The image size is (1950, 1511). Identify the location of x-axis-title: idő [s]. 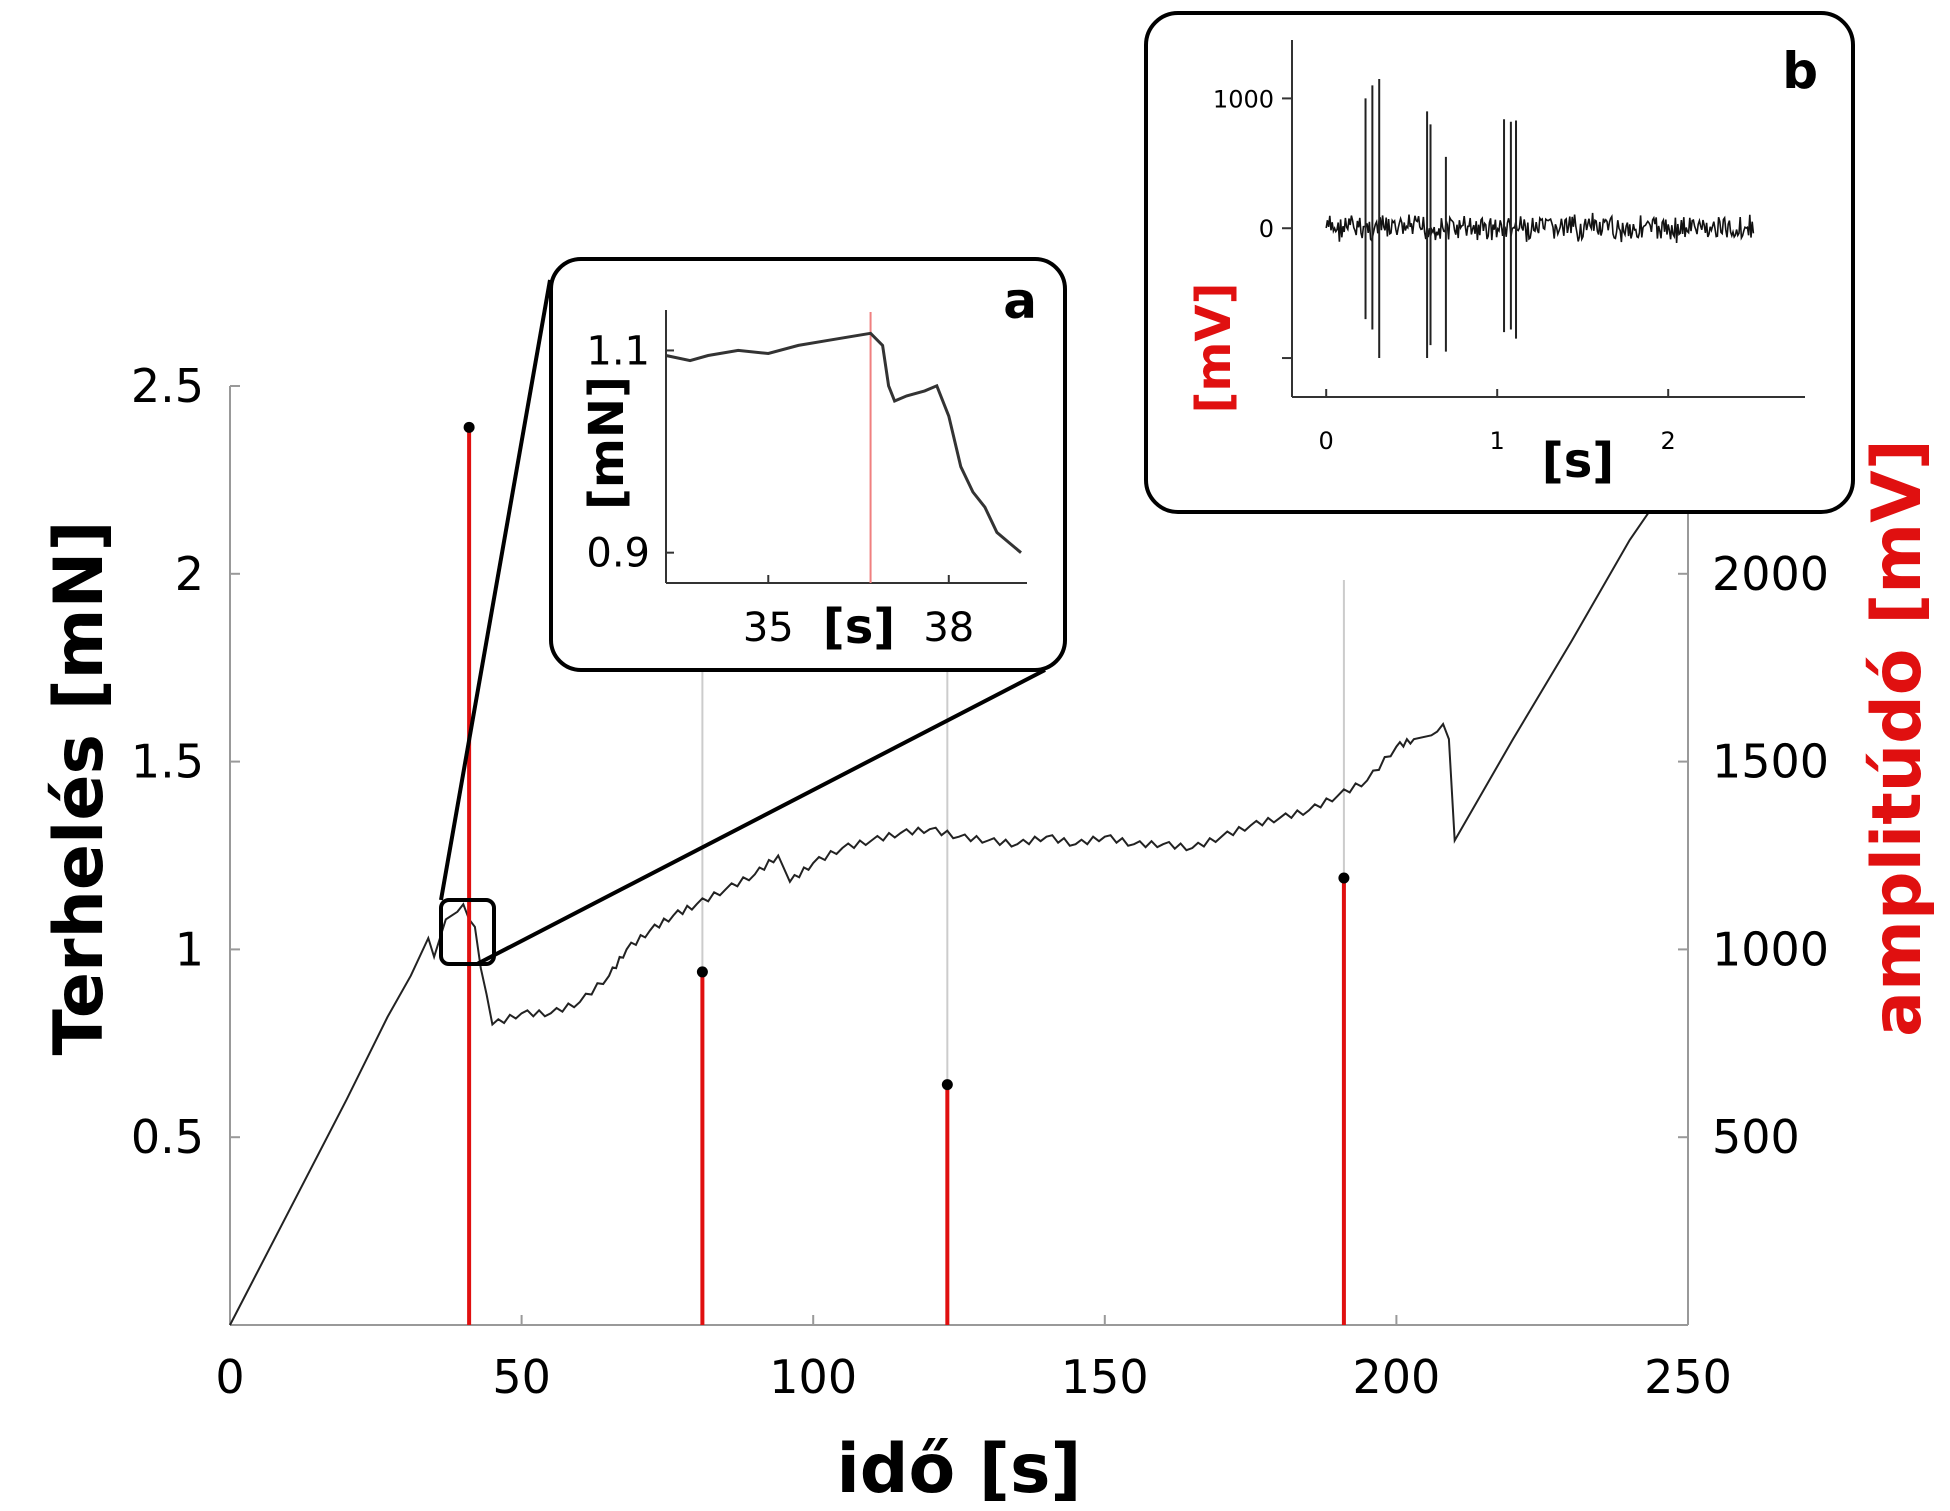
(958, 1469).